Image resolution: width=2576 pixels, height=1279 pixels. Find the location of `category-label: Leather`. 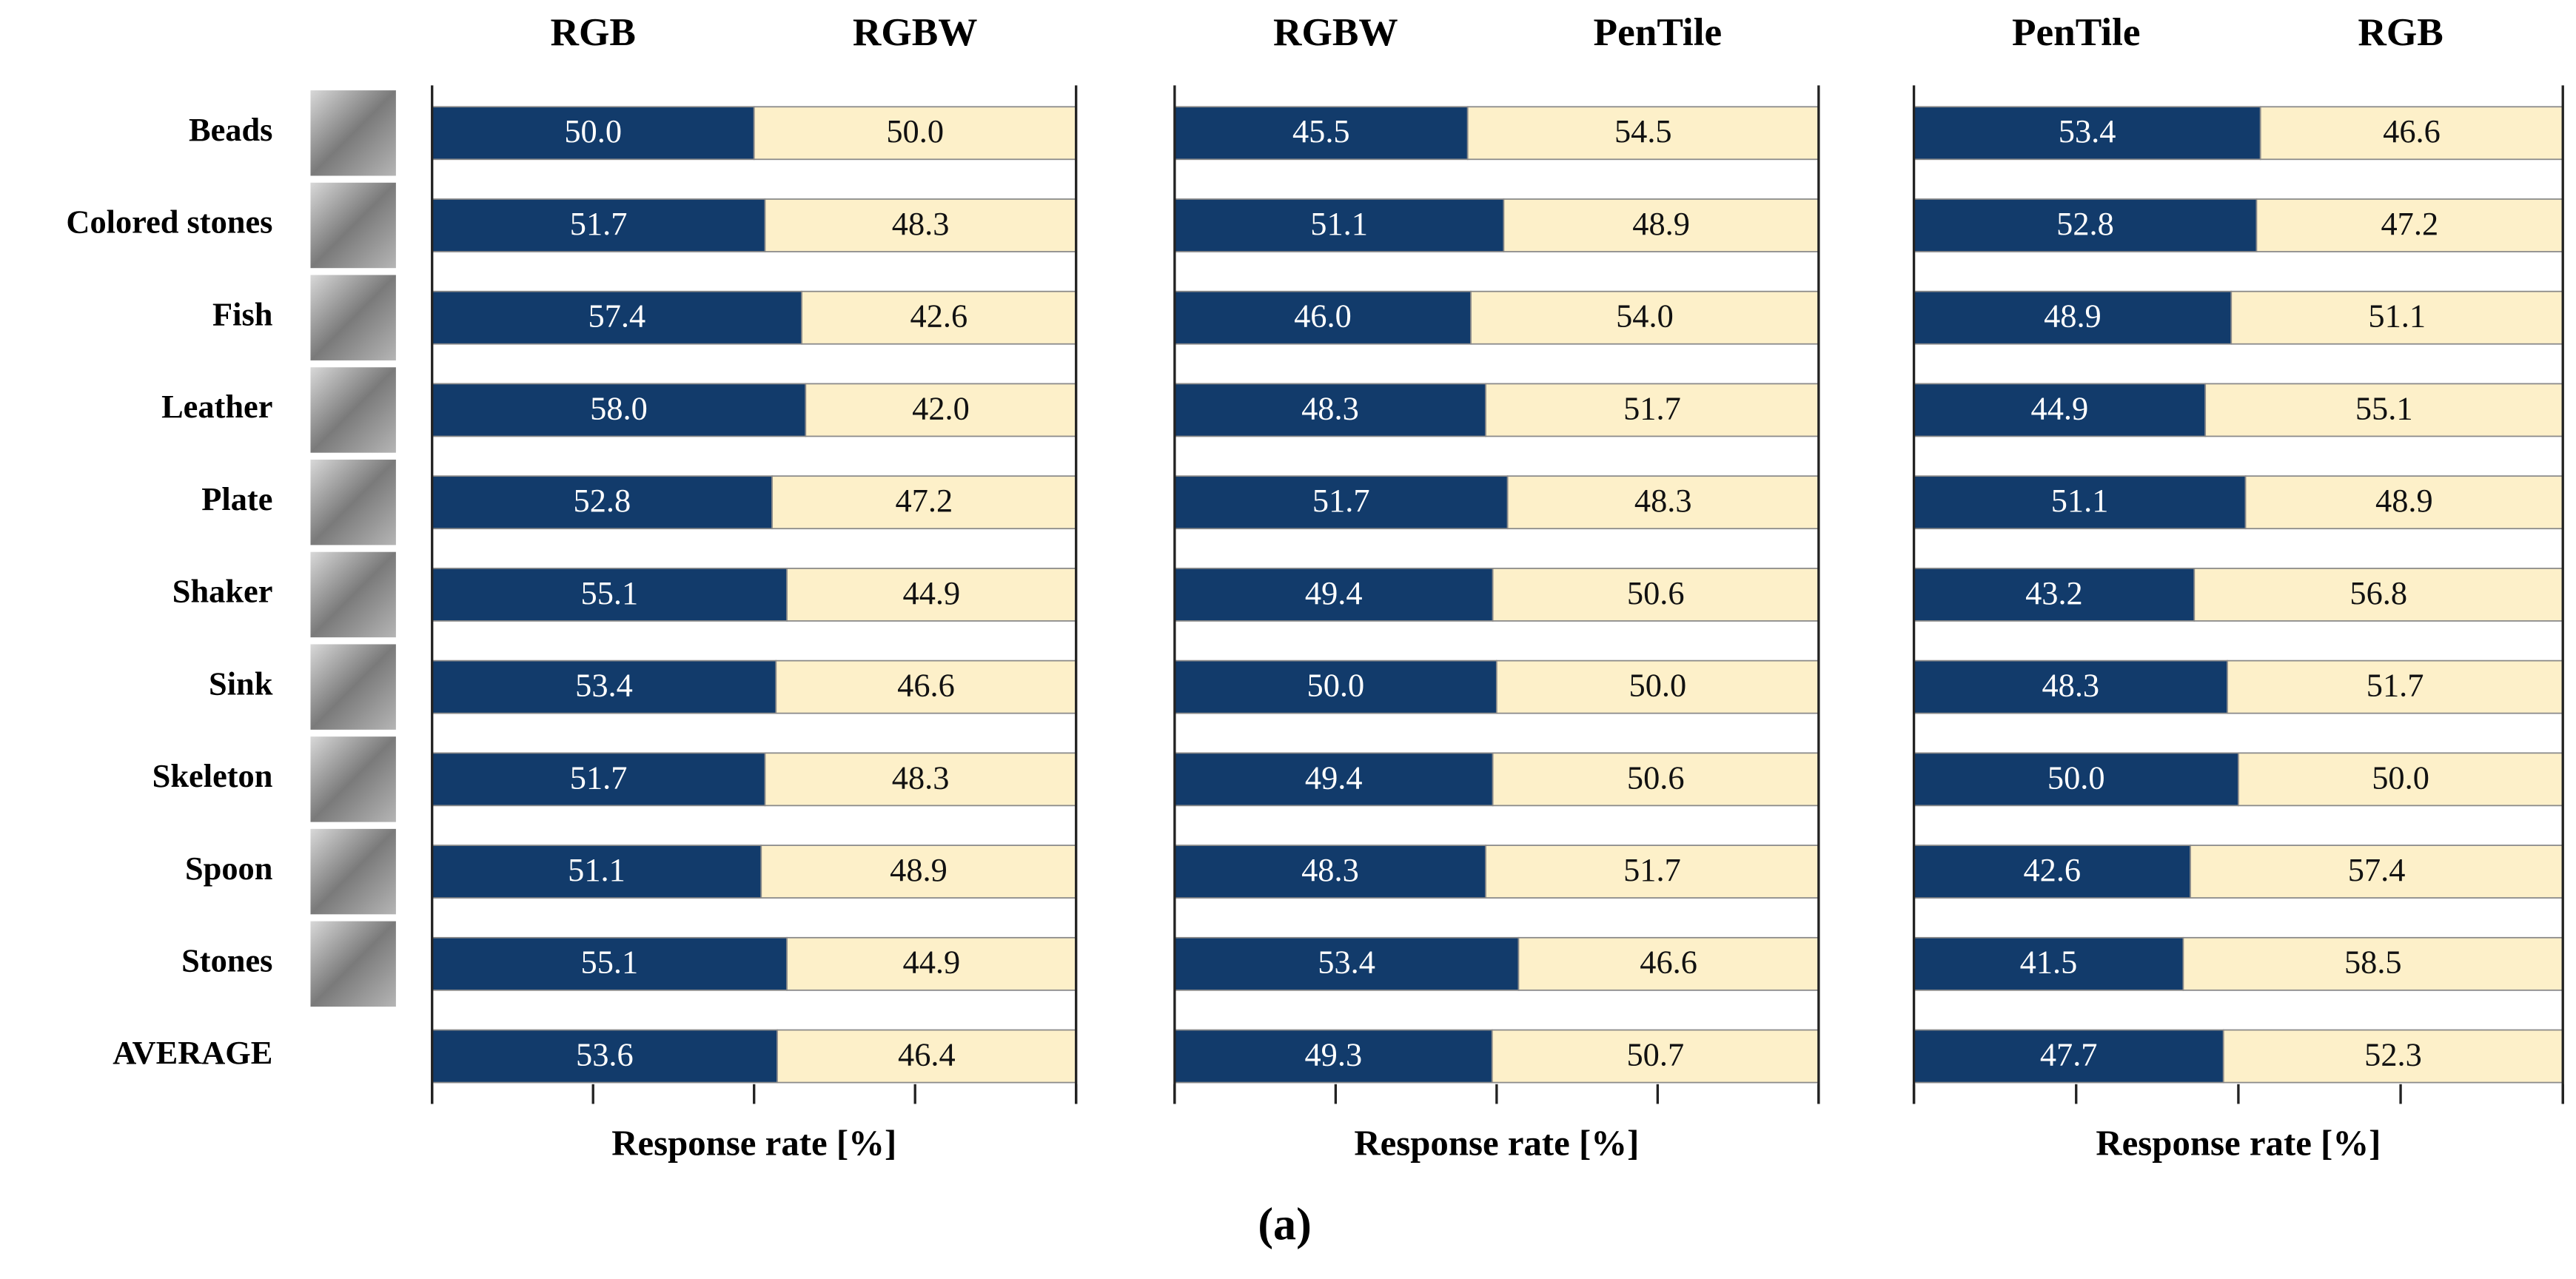

category-label: Leather is located at coordinates (216, 406).